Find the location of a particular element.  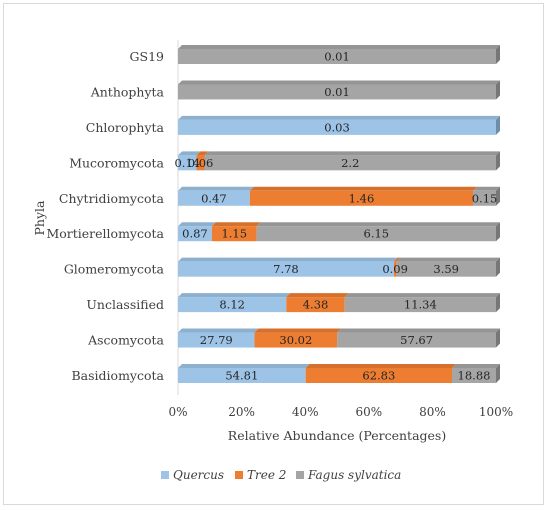

data-label: 8.12 is located at coordinates (232, 305).